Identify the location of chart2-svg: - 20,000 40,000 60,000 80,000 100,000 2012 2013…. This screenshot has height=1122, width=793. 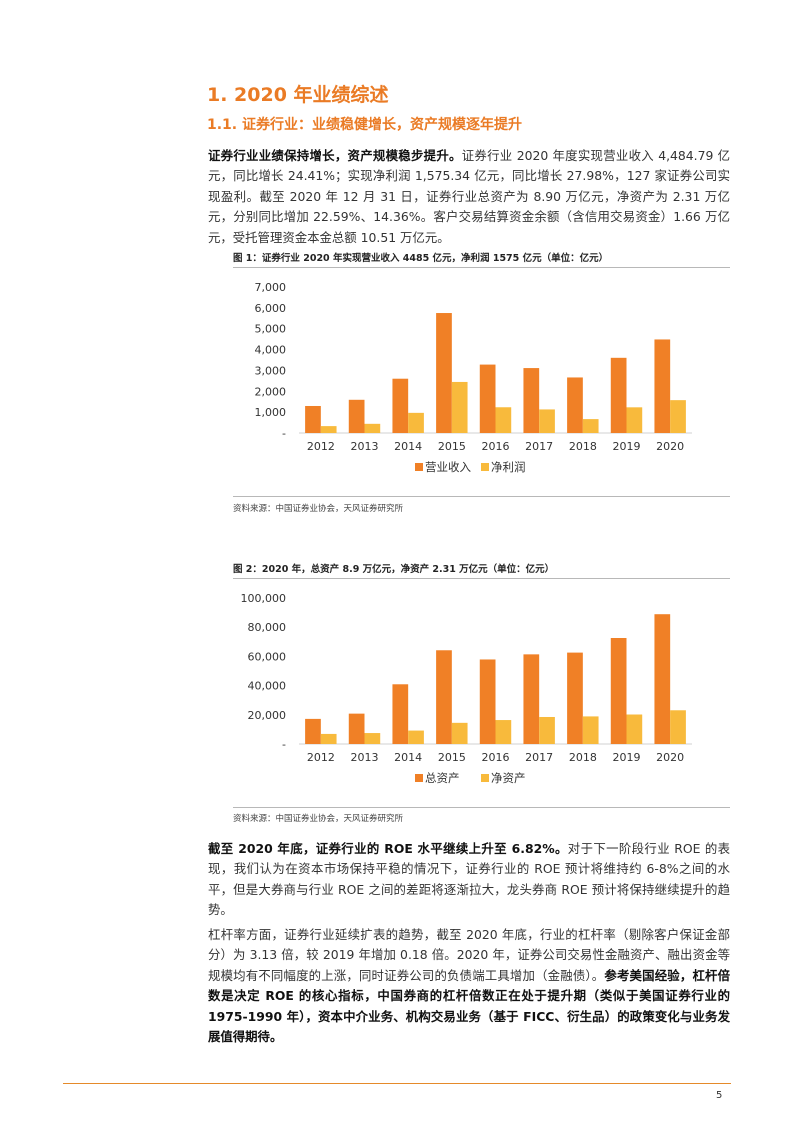
(466, 688).